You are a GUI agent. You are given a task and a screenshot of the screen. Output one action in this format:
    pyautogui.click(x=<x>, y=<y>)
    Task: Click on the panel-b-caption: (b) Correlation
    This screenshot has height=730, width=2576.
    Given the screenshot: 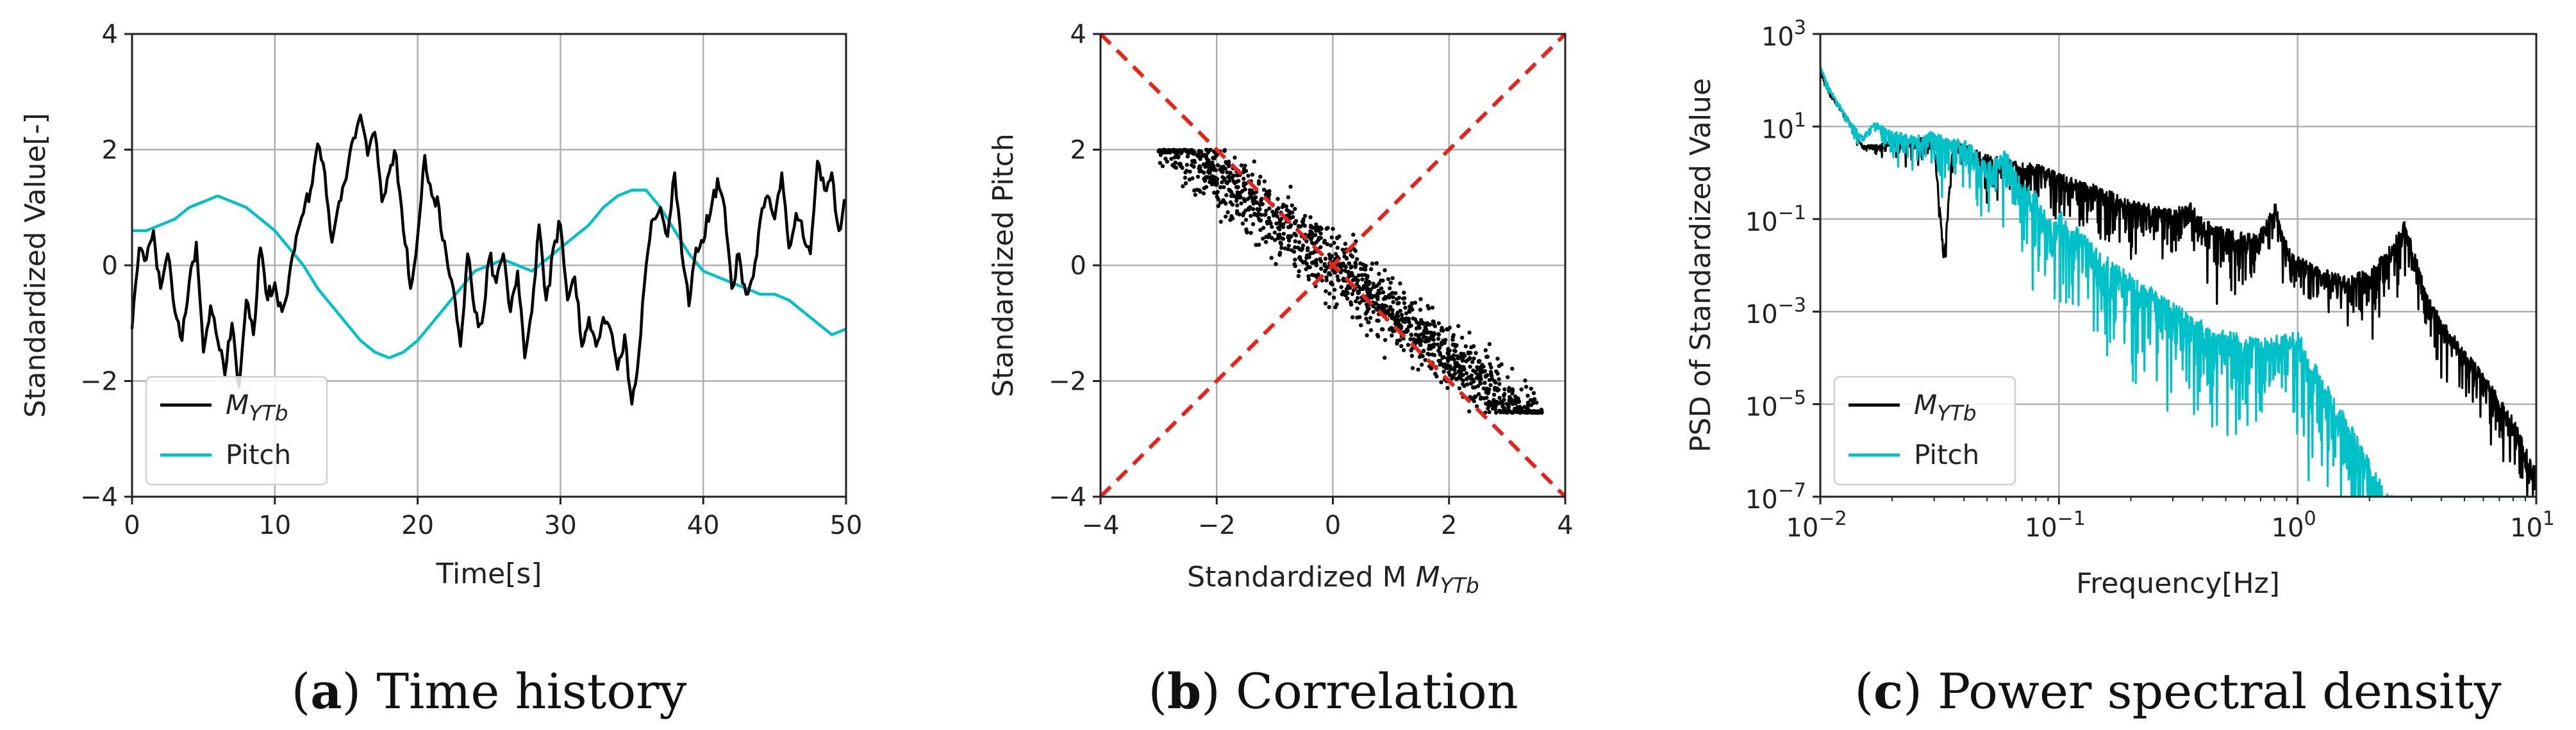 What is the action you would take?
    pyautogui.click(x=1333, y=691)
    